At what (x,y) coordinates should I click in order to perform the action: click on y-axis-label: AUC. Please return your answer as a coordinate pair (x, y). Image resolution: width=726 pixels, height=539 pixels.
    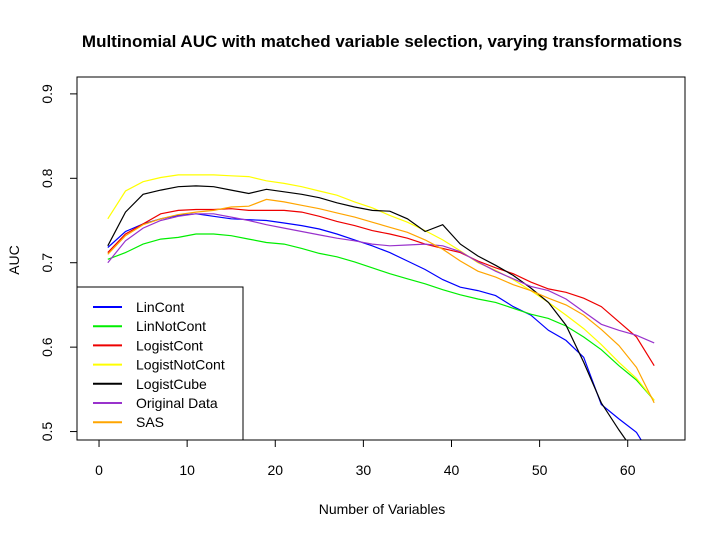
    Looking at the image, I should click on (14, 260).